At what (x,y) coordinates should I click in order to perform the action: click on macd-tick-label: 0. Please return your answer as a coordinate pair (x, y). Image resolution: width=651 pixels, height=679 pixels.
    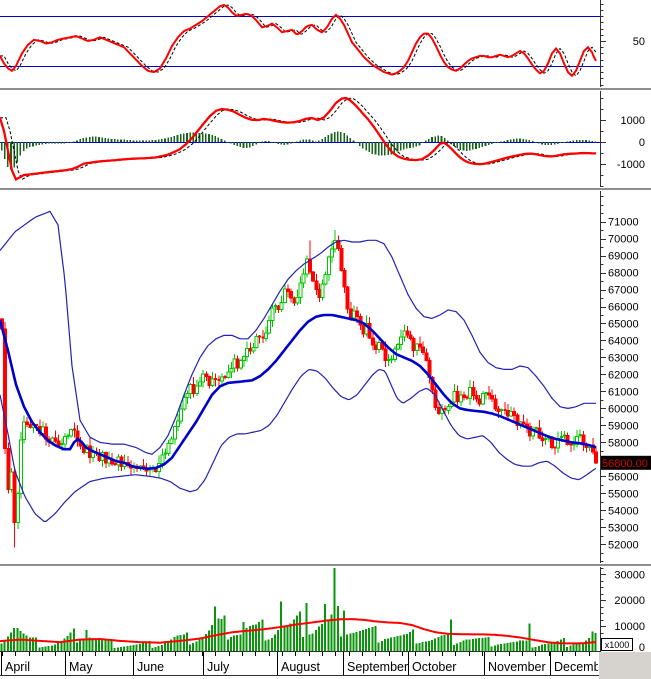
    Looking at the image, I should click on (642, 143).